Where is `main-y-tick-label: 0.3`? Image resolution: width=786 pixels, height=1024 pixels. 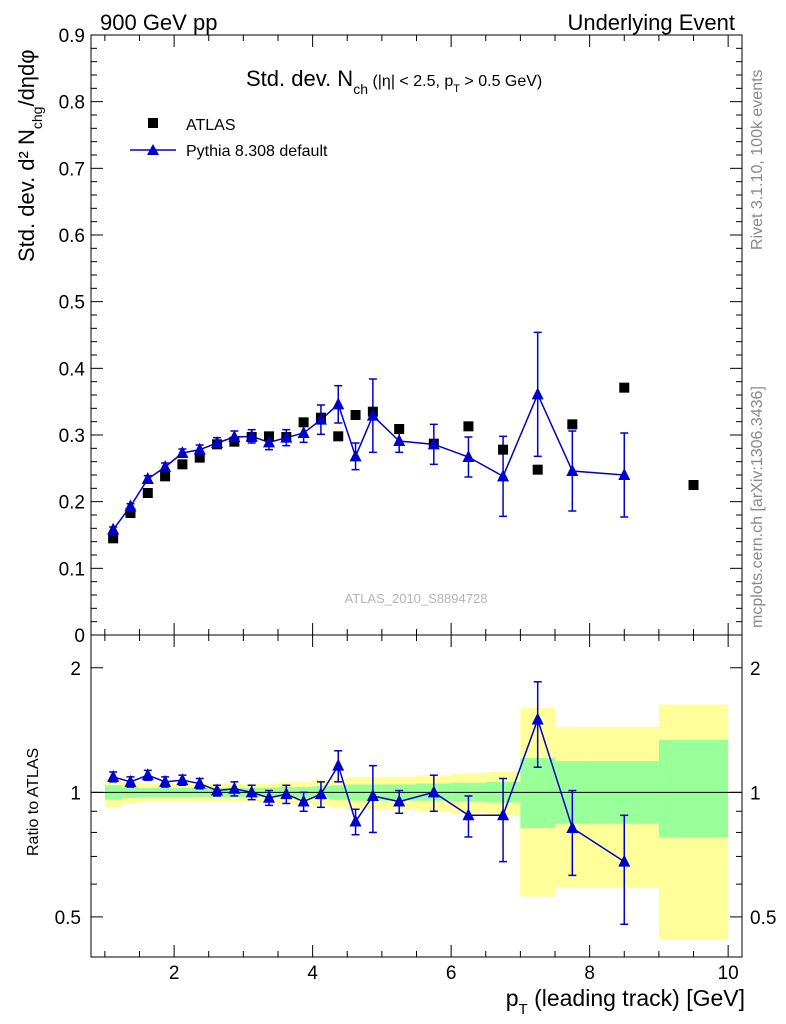
main-y-tick-label: 0.3 is located at coordinates (72, 436).